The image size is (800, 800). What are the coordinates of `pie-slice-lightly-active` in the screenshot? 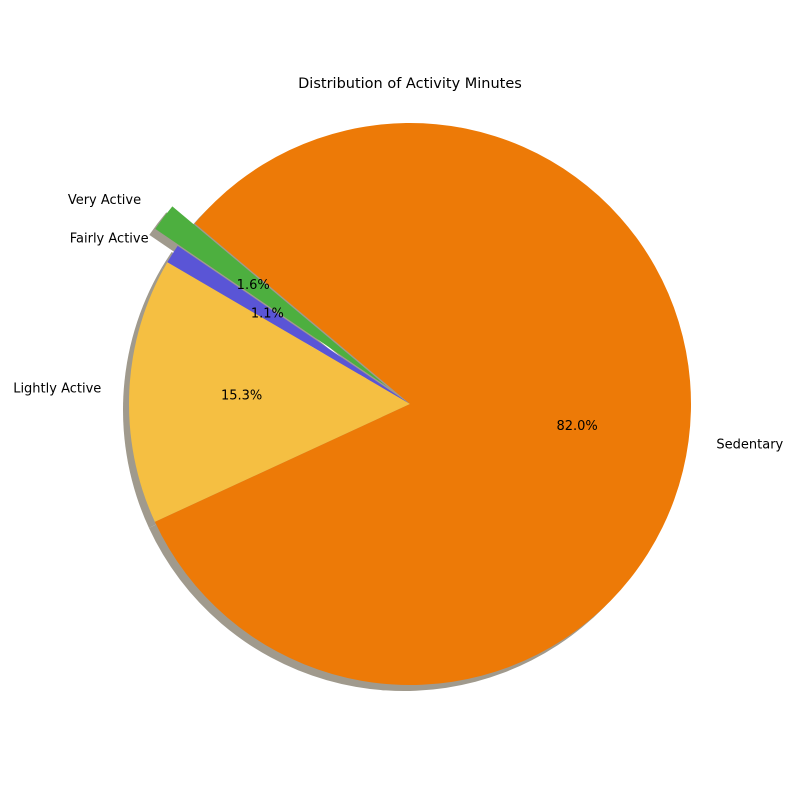 It's located at (269, 392).